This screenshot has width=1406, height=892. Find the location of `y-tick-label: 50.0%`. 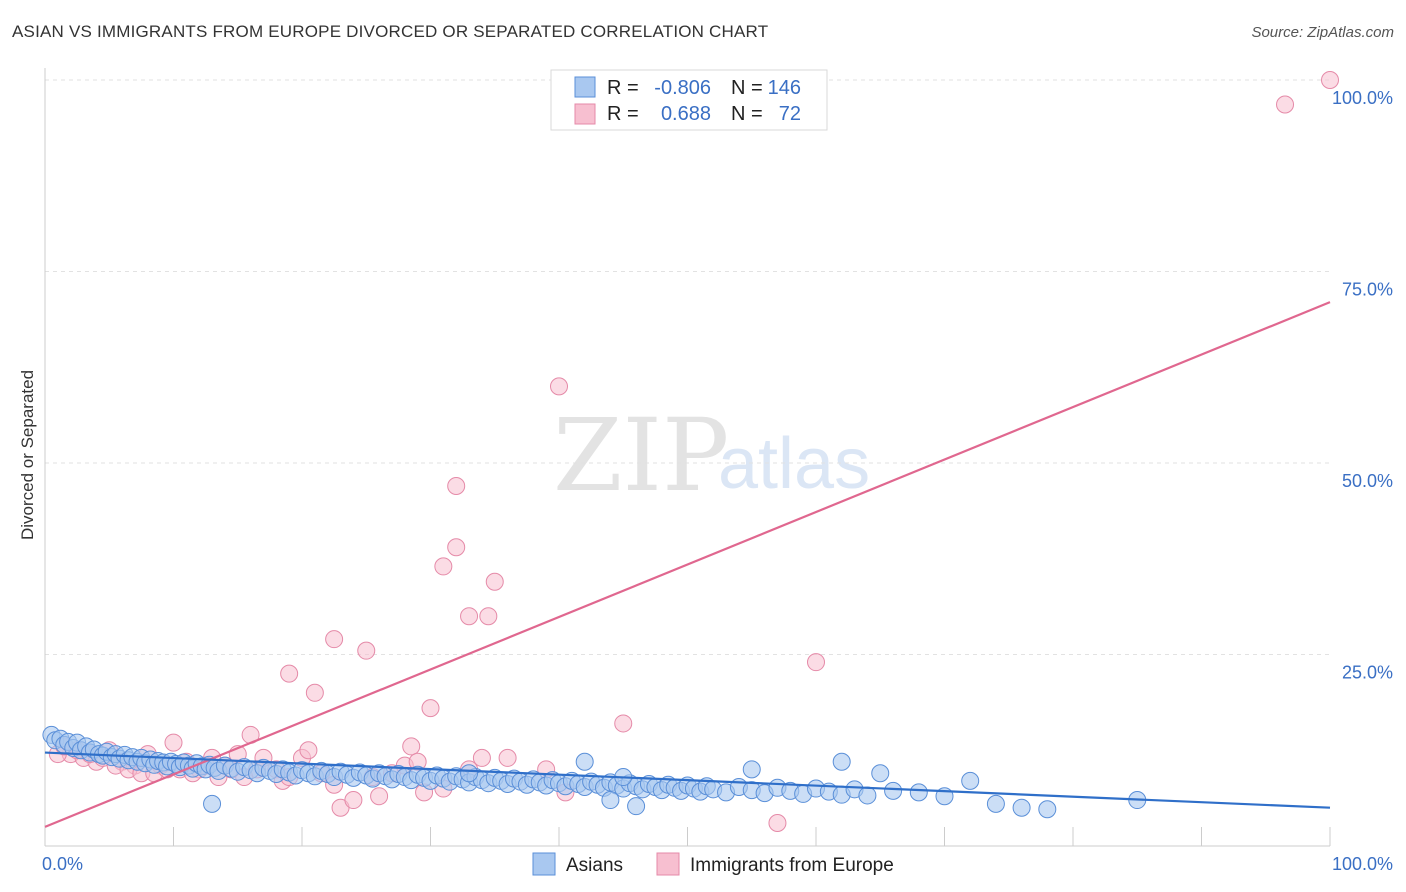

y-tick-label: 50.0% is located at coordinates (1367, 481).